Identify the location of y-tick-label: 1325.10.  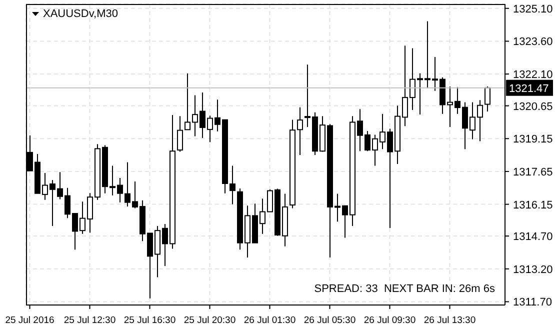
(533, 9).